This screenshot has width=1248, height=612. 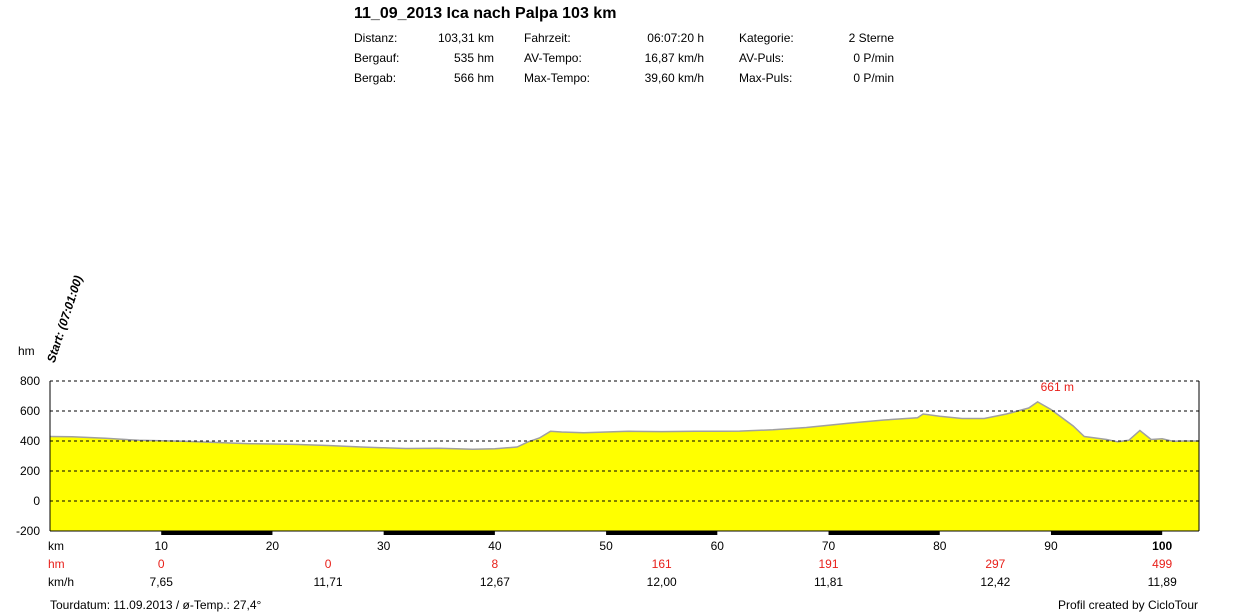 What do you see at coordinates (56, 546) in the screenshot?
I see `x-axis-label: km` at bounding box center [56, 546].